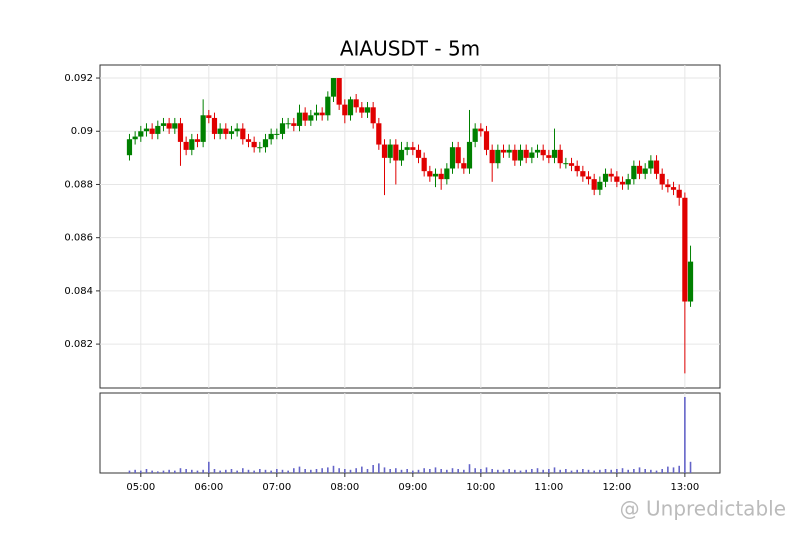  Describe the element at coordinates (548, 487) in the screenshot. I see `x-tick-label: 11:00` at that location.